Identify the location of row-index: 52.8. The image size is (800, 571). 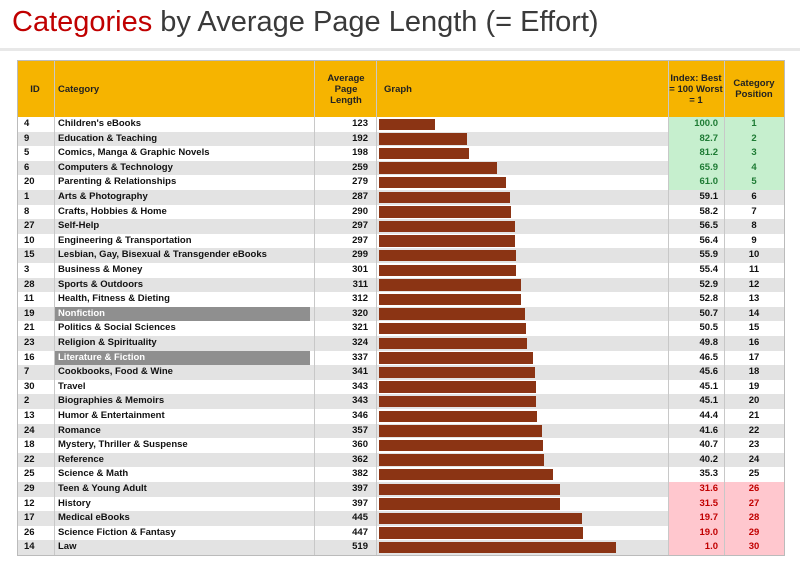
(709, 299).